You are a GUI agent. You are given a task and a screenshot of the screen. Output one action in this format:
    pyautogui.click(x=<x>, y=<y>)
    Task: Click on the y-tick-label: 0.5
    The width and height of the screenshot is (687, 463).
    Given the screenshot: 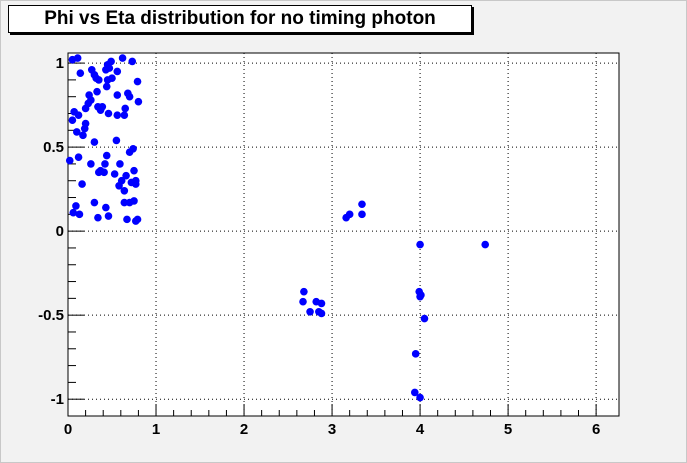 What is the action you would take?
    pyautogui.click(x=53, y=147)
    